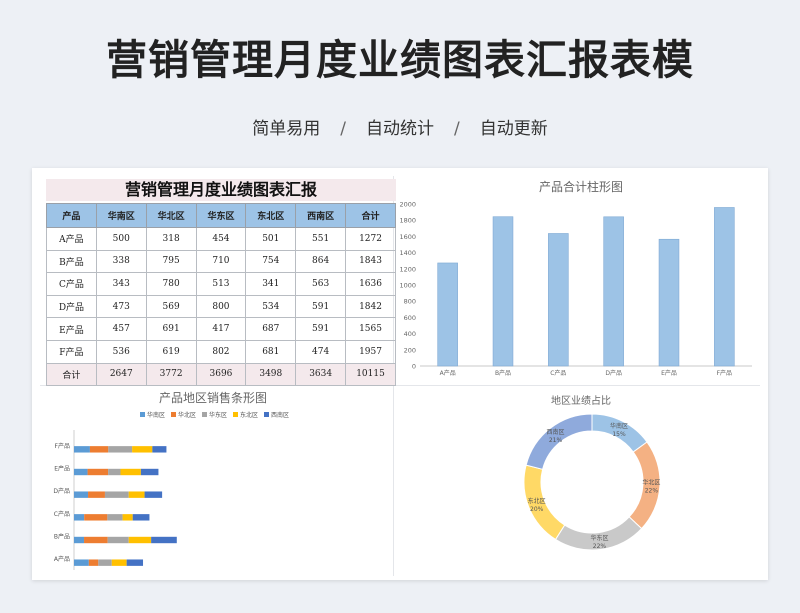 Image resolution: width=800 pixels, height=613 pixels. Describe the element at coordinates (613, 373) in the screenshot. I see `x-tick-label: D产品` at that location.